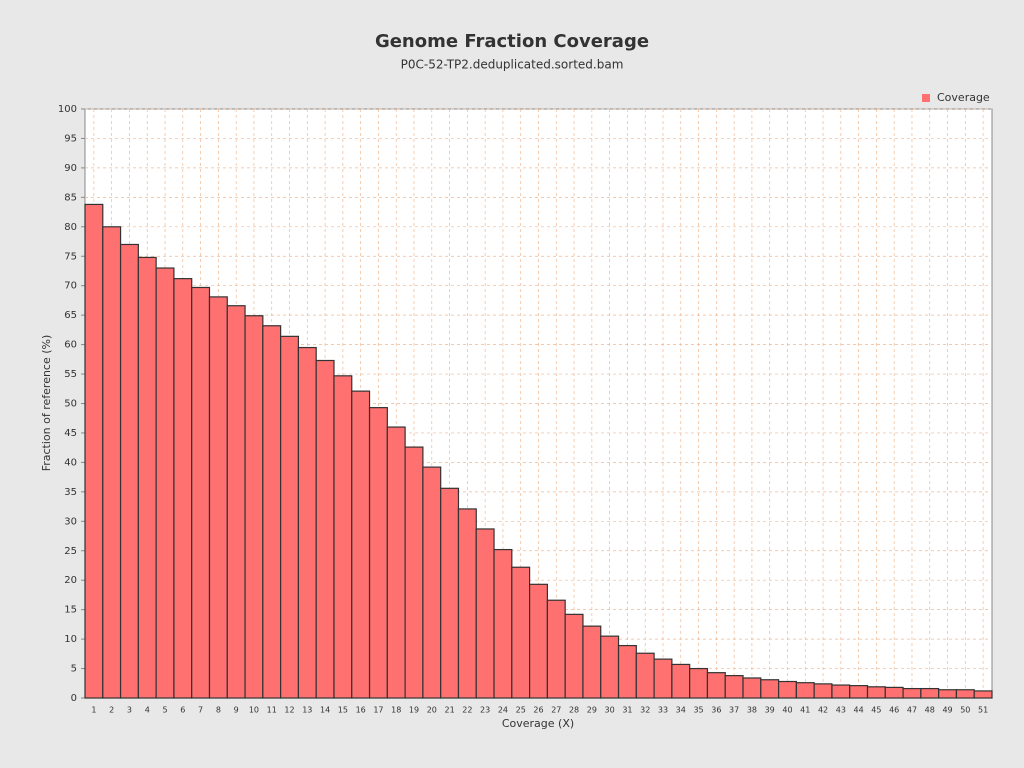 The width and height of the screenshot is (1024, 768). I want to click on y-tick-label: 75, so click(70, 256).